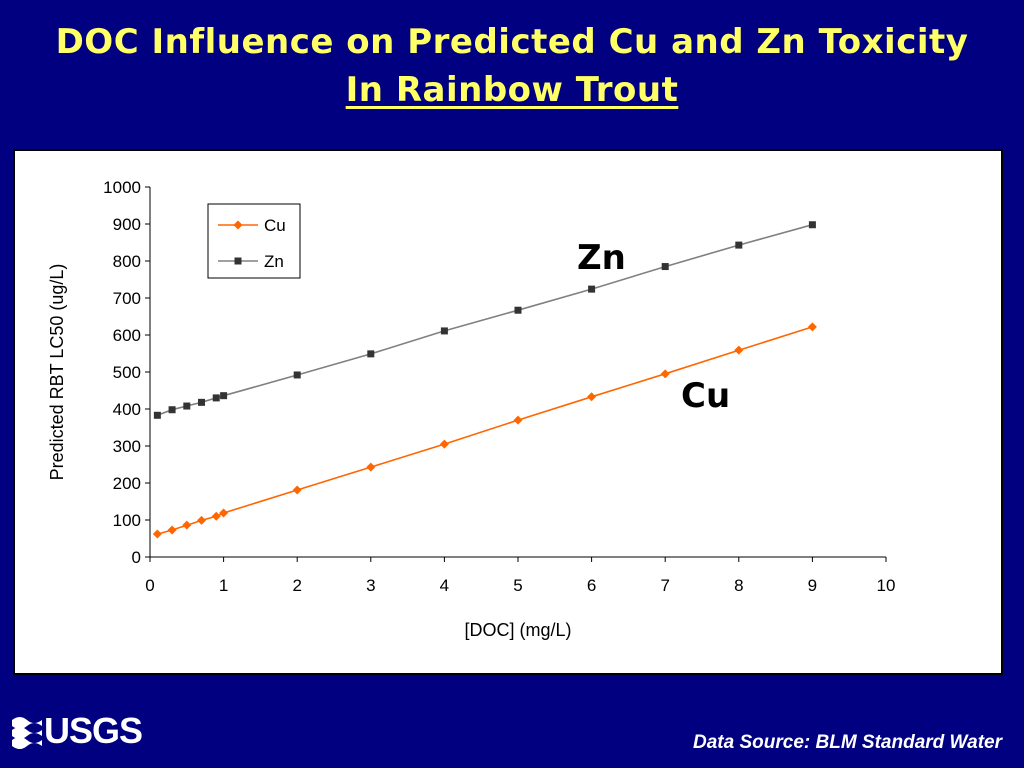  What do you see at coordinates (149, 585) in the screenshot?
I see `x-tick-label: 0` at bounding box center [149, 585].